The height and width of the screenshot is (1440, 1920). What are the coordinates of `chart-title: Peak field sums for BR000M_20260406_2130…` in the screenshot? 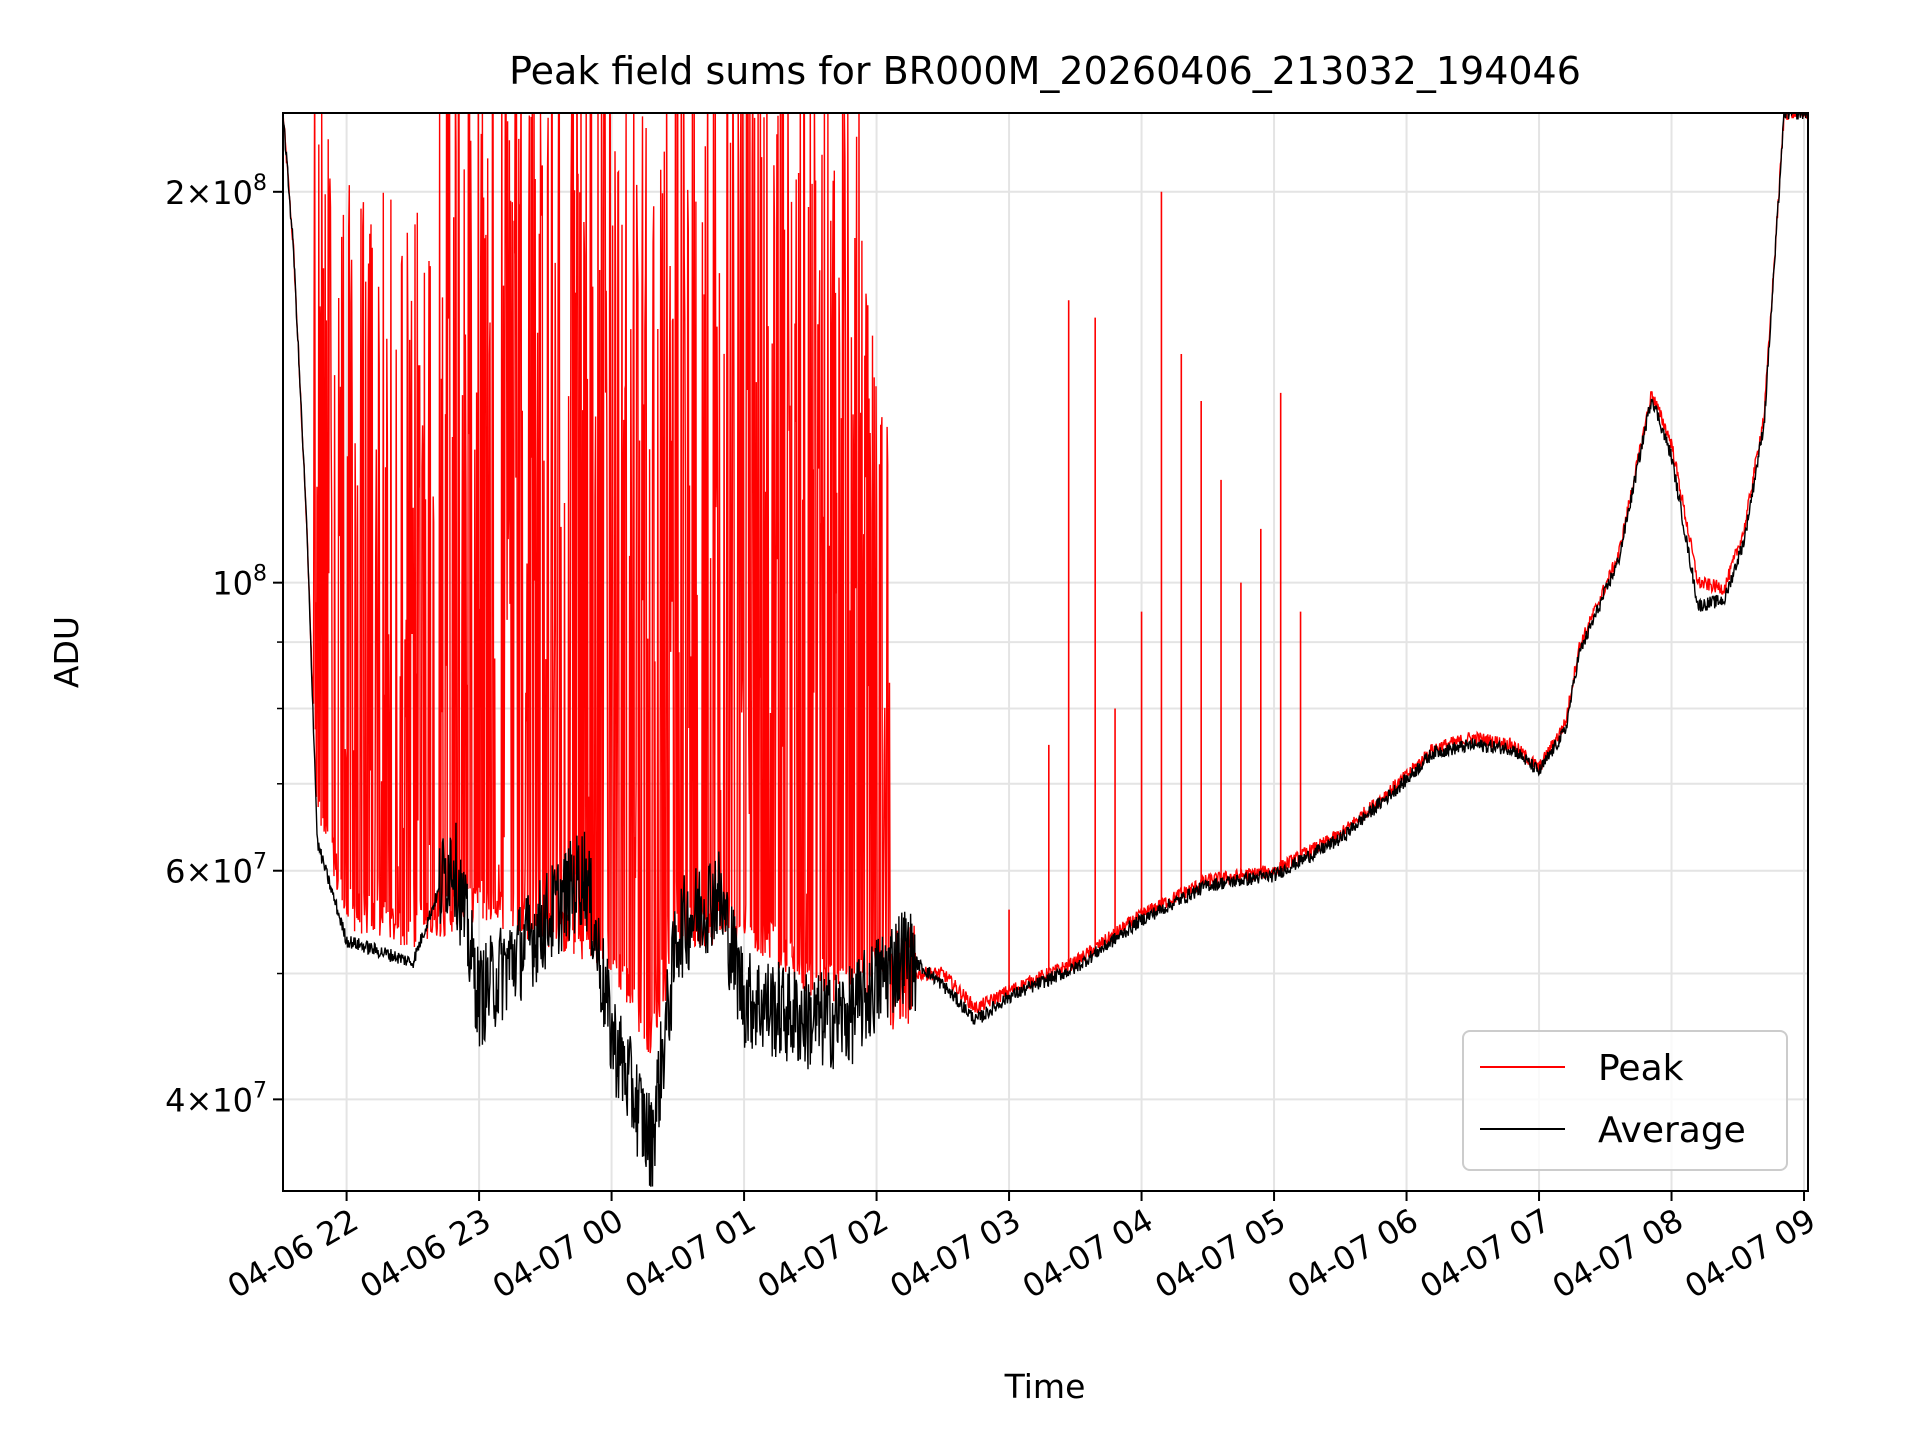 It's located at (1045, 71).